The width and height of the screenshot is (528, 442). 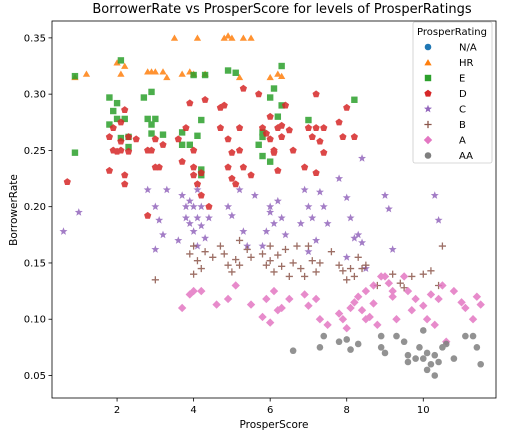 What do you see at coordinates (386, 353) in the screenshot?
I see `series-aa` at bounding box center [386, 353].